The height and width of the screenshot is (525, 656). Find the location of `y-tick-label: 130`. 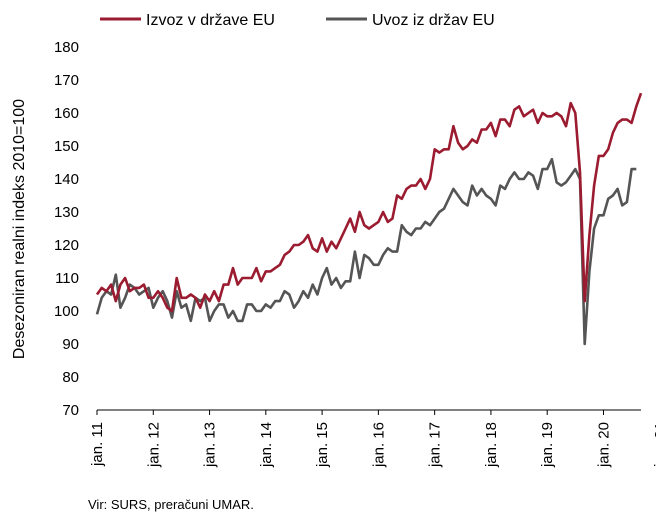

y-tick-label: 130 is located at coordinates (66, 212).